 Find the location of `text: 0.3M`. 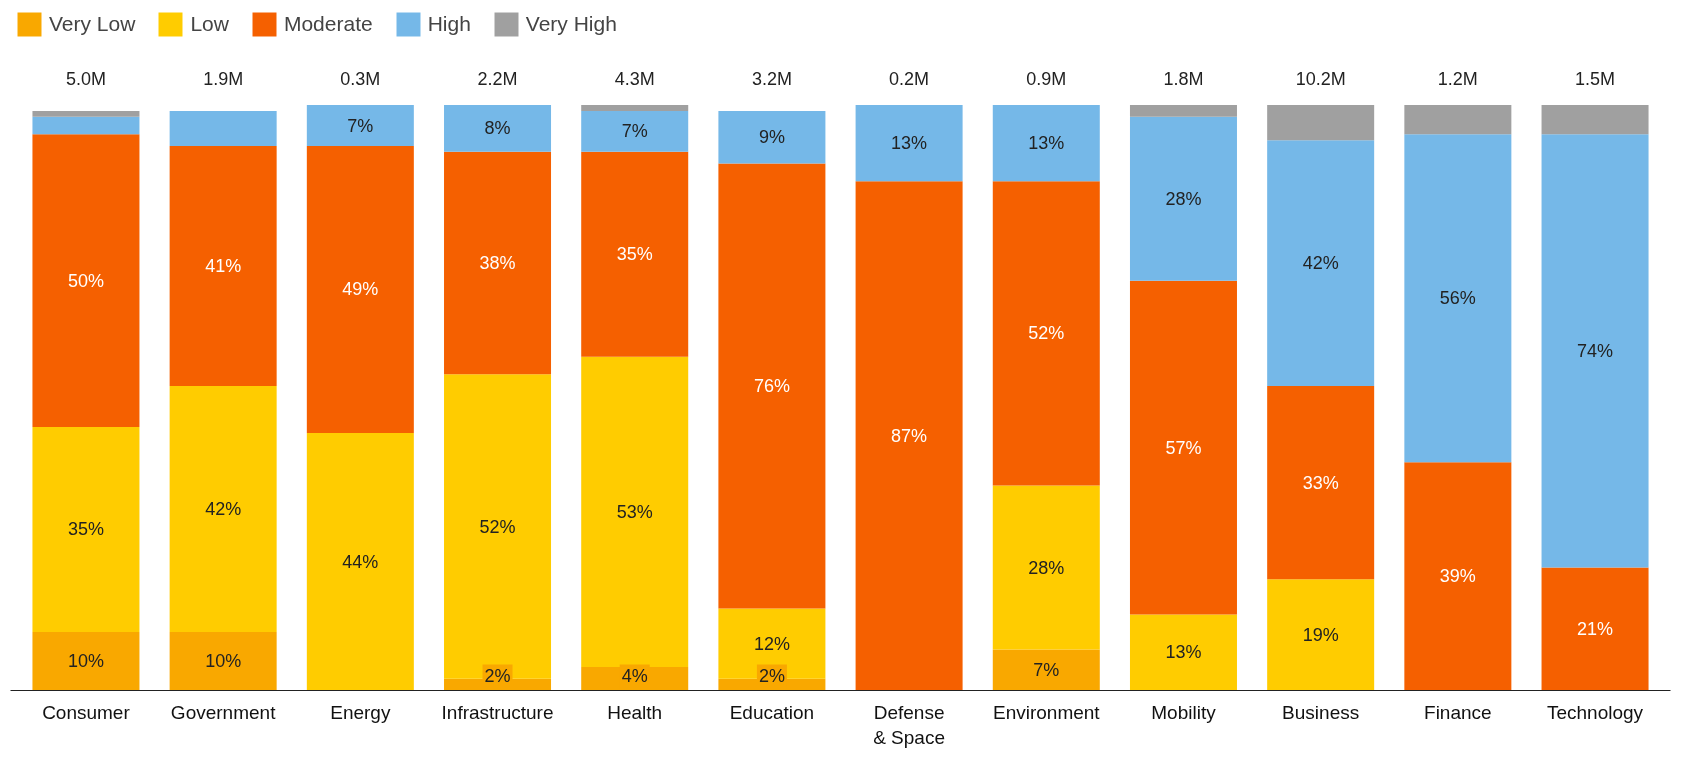

text: 0.3M is located at coordinates (360, 78).